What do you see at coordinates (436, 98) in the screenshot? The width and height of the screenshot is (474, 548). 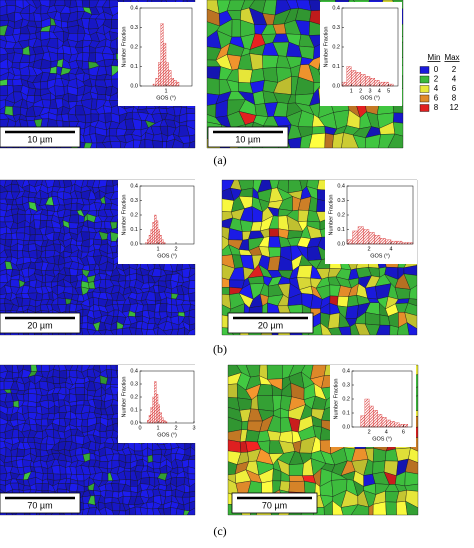 I see `legend-min: 6` at bounding box center [436, 98].